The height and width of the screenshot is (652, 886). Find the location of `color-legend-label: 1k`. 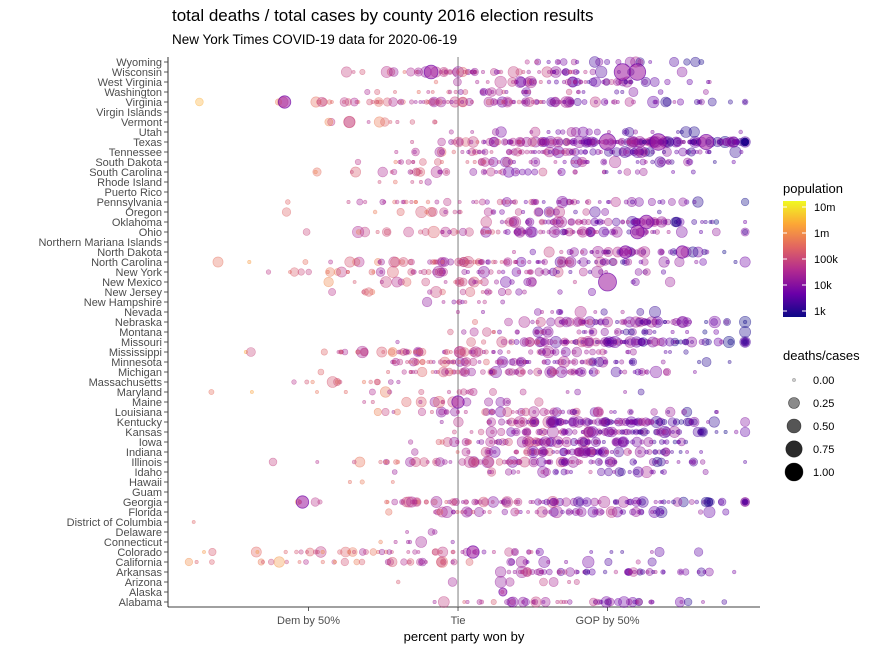

color-legend-label: 1k is located at coordinates (820, 312).